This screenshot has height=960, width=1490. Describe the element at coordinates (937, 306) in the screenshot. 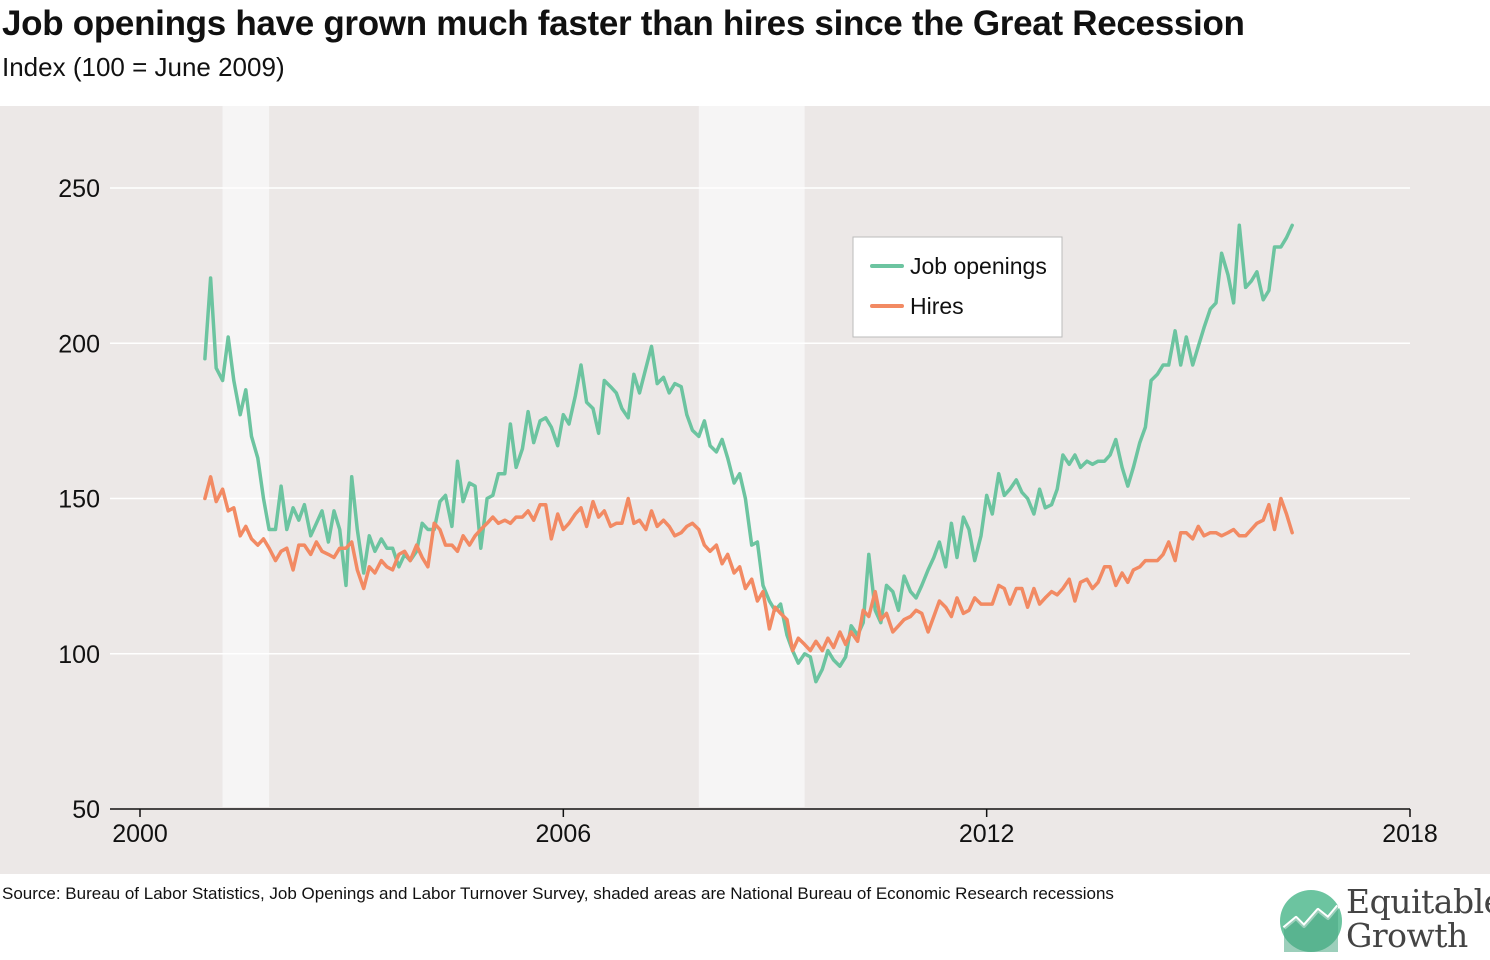

I see `legend-label-hires: Hires` at that location.